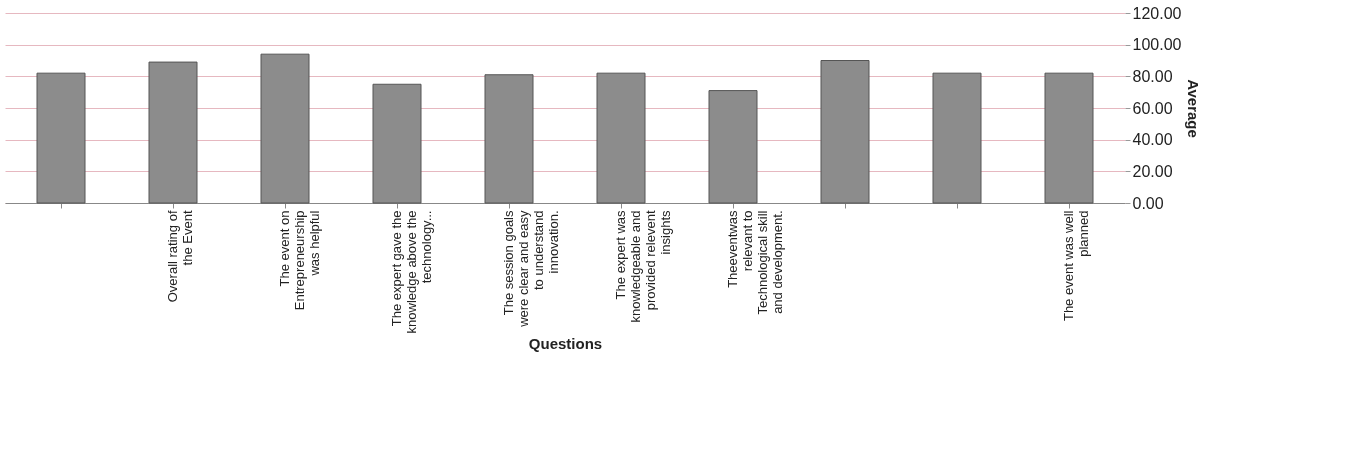 Image resolution: width=1357 pixels, height=466 pixels. Describe the element at coordinates (643, 266) in the screenshot. I see `x-tick-label: The expert was knowledgeable and provided relevent insights` at that location.